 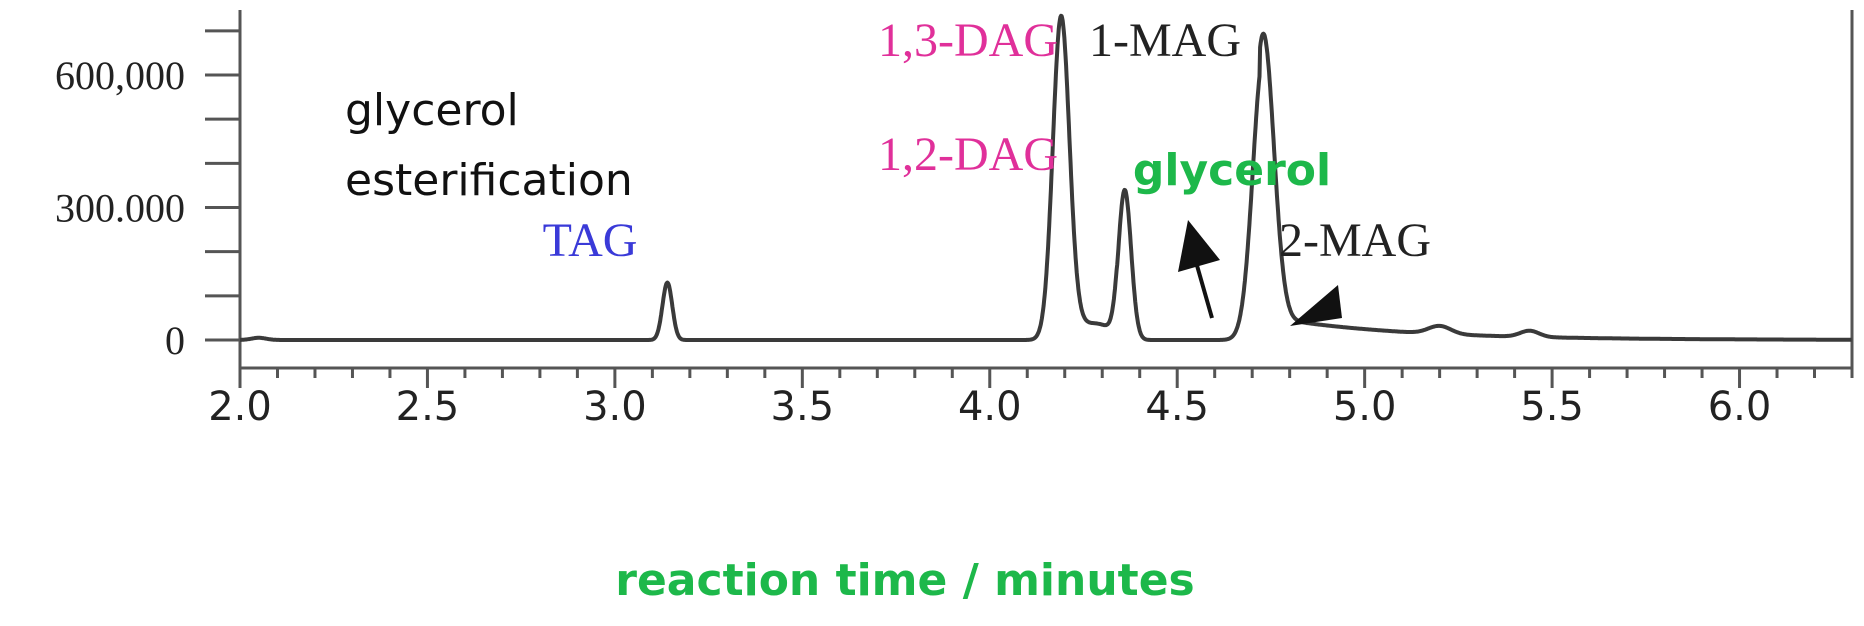 What do you see at coordinates (1552, 407) in the screenshot?
I see `x-tick-label: 5.5` at bounding box center [1552, 407].